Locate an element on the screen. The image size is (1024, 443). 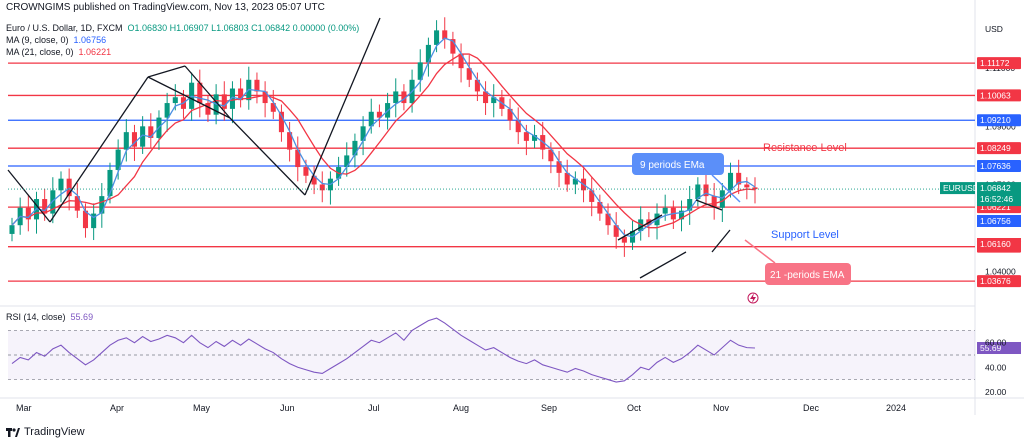
ema9-callout-bg is located at coordinates (678, 164).